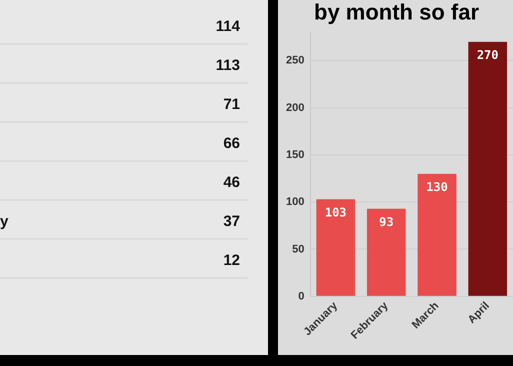 The width and height of the screenshot is (513, 366). I want to click on data-label: 66, so click(231, 143).